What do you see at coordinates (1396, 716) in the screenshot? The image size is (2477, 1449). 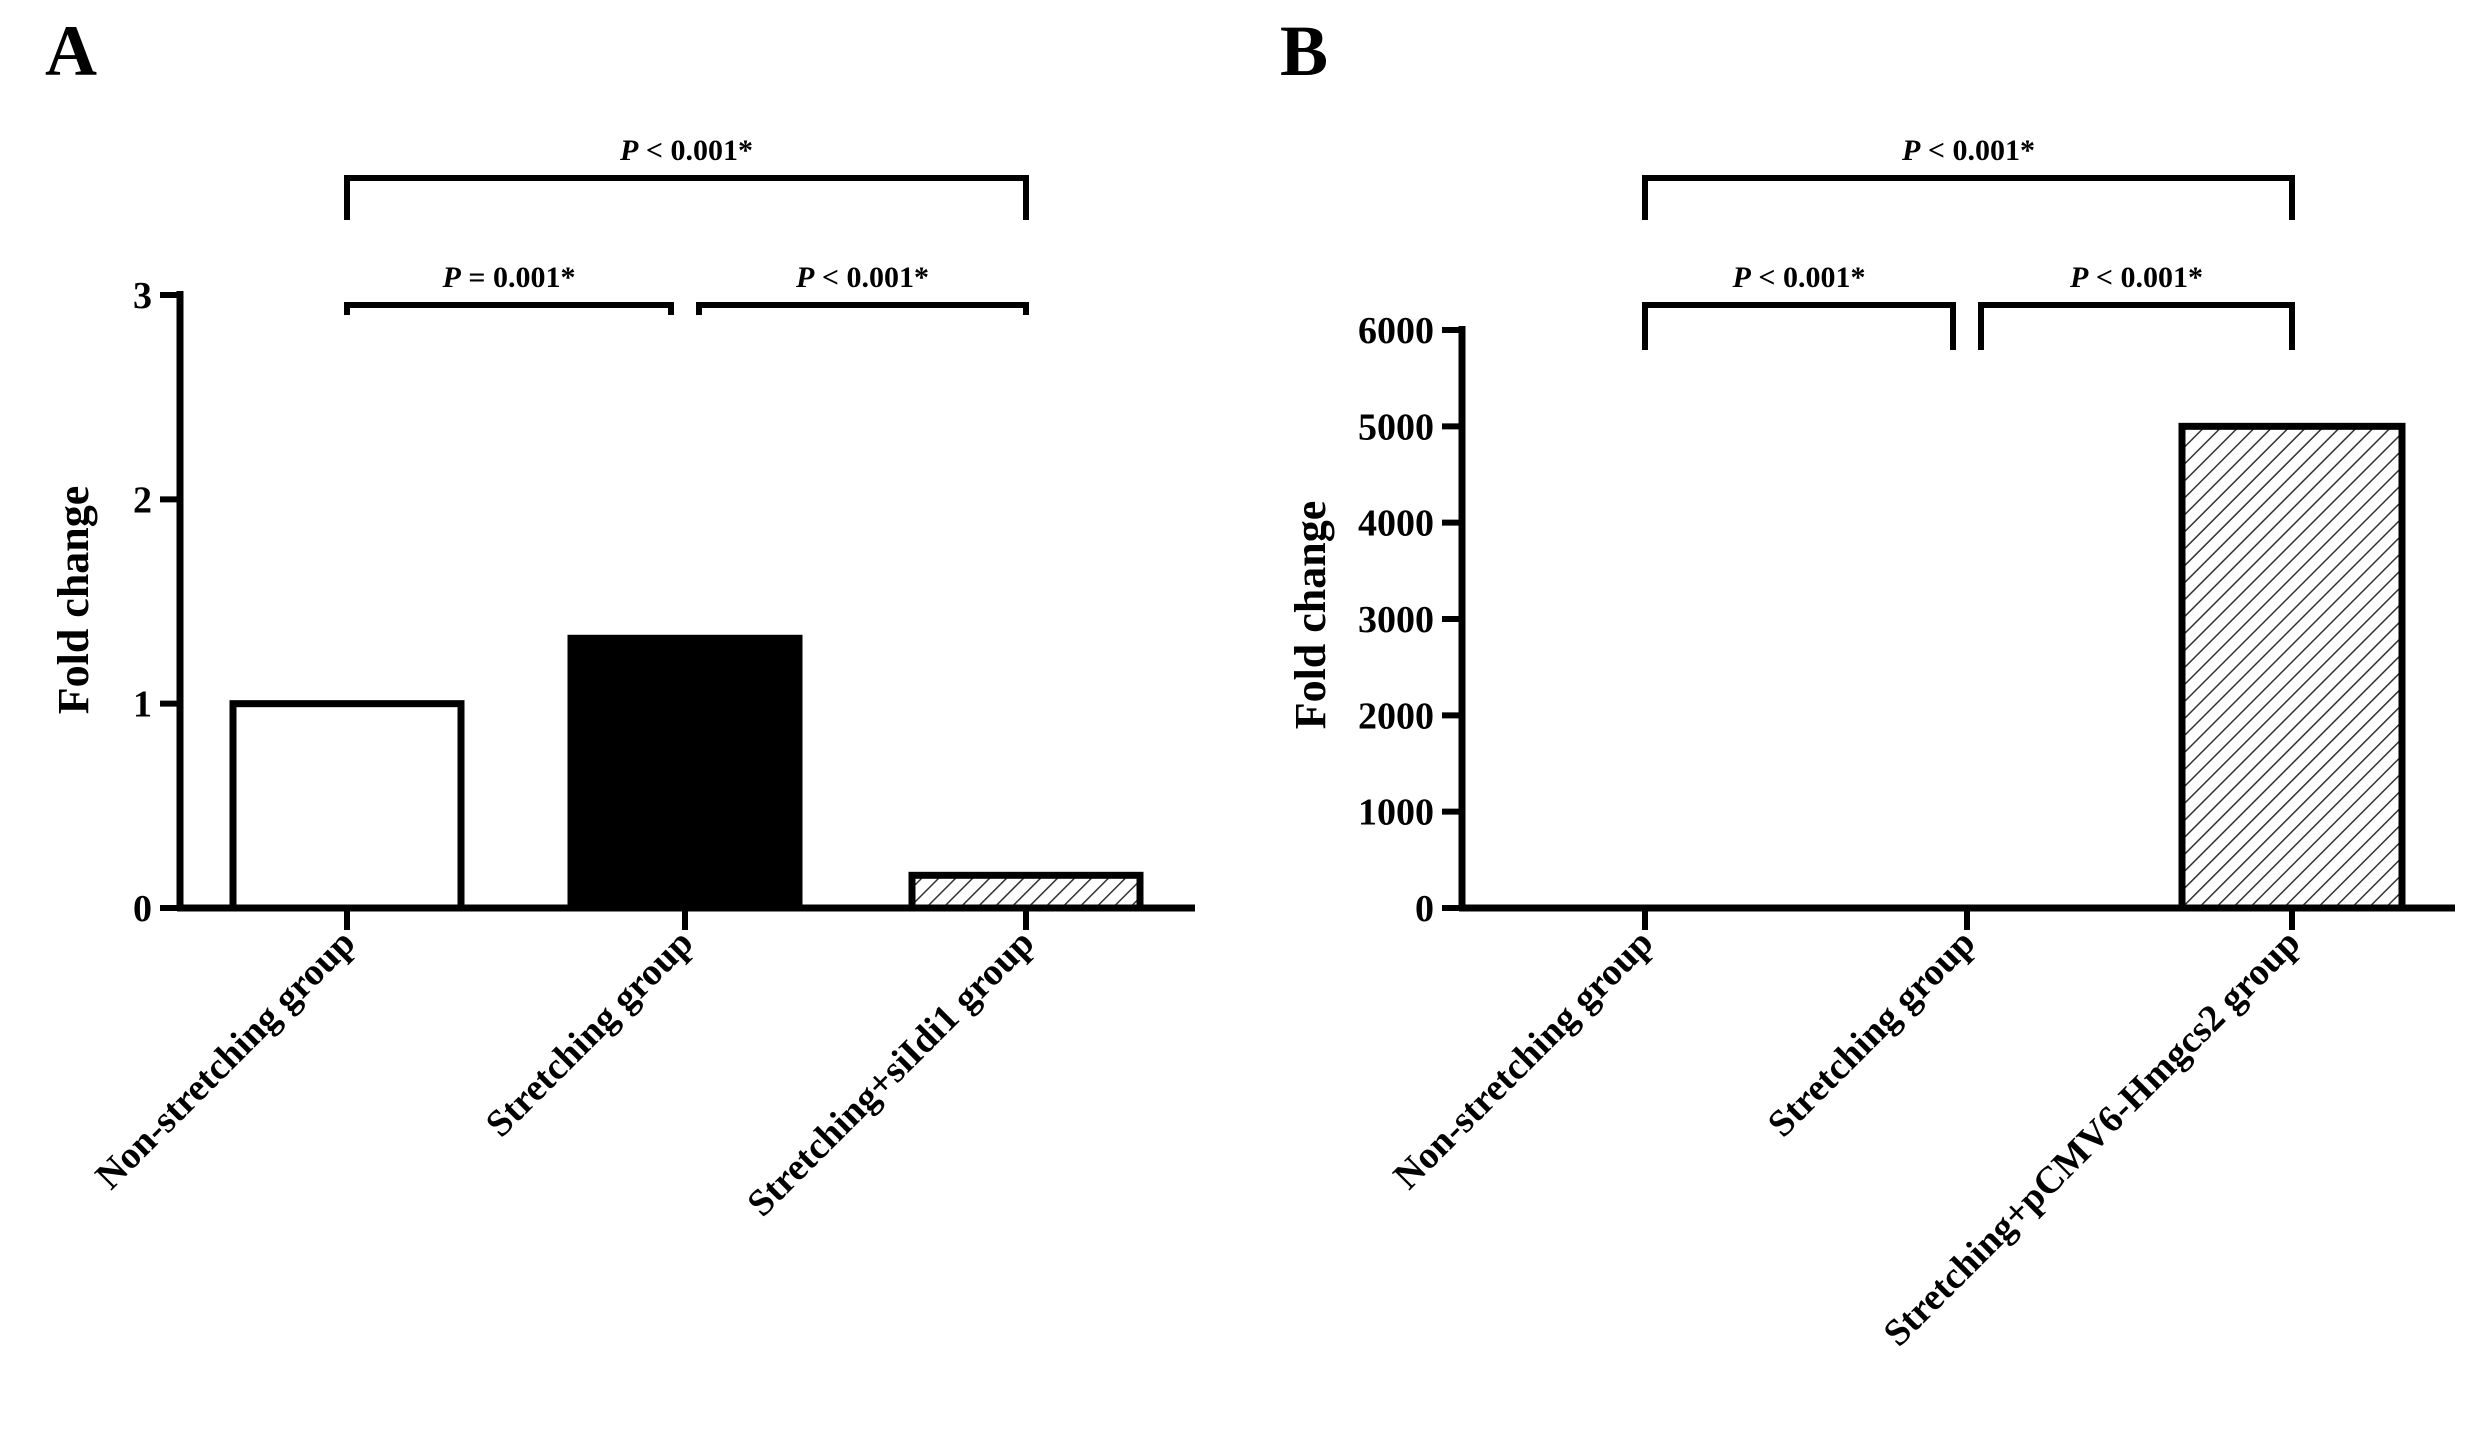 I see `y-tick-label-b-2000: 2000` at bounding box center [1396, 716].